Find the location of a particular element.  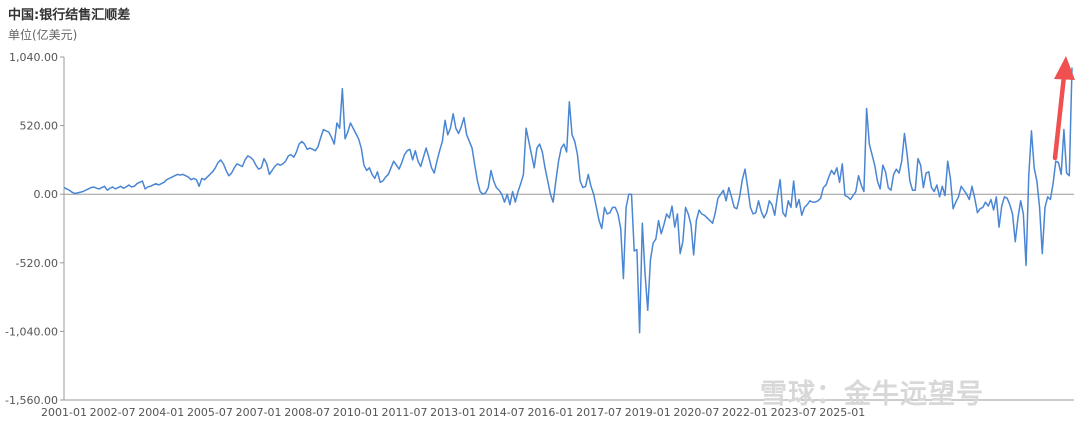

arrow-shaft is located at coordinates (1059, 117).